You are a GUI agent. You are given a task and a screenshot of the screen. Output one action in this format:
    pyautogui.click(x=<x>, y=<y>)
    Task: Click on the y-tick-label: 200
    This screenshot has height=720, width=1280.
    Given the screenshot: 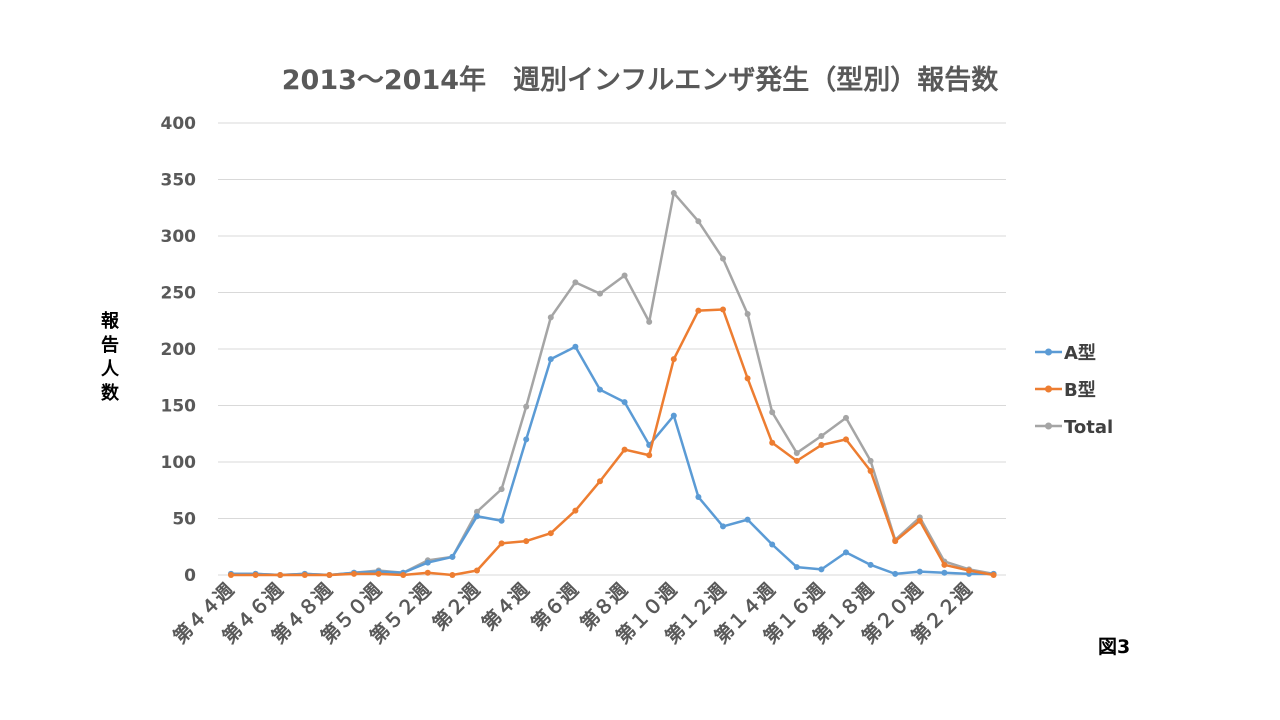 What is the action you would take?
    pyautogui.click(x=179, y=350)
    